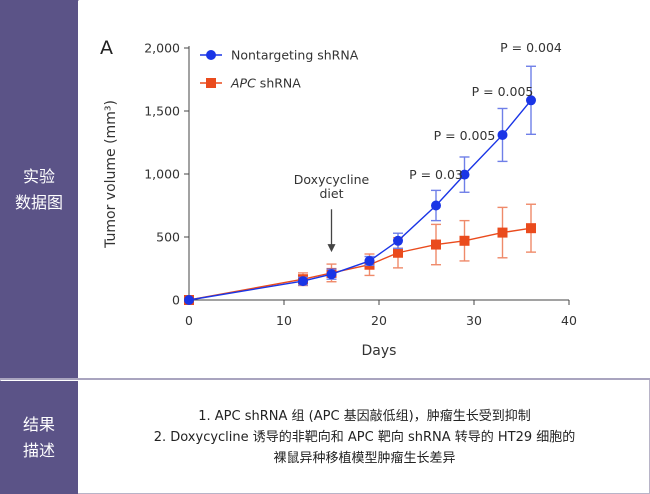  I want to click on legend-marker-nontargeting, so click(211, 55).